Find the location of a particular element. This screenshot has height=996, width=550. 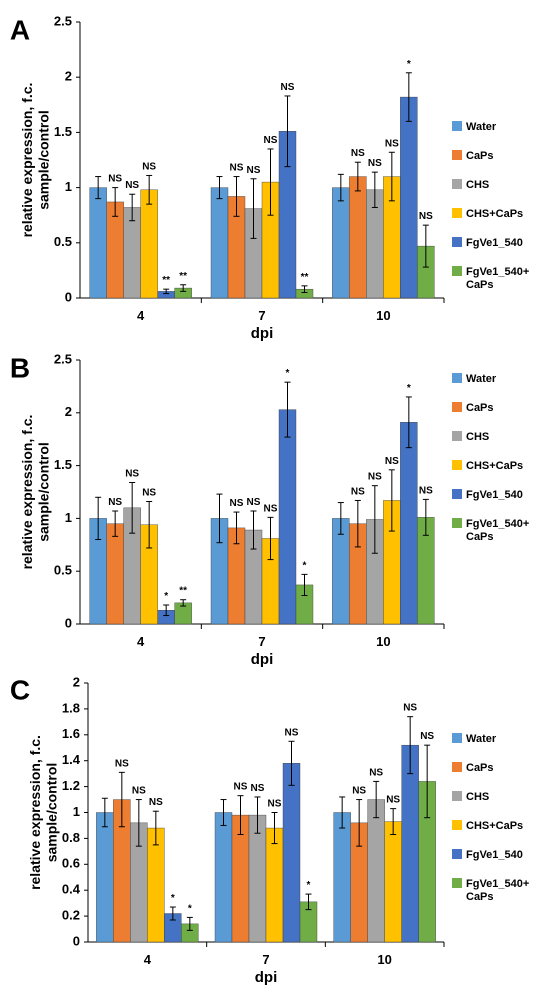

panel-label: A is located at coordinates (20, 29).